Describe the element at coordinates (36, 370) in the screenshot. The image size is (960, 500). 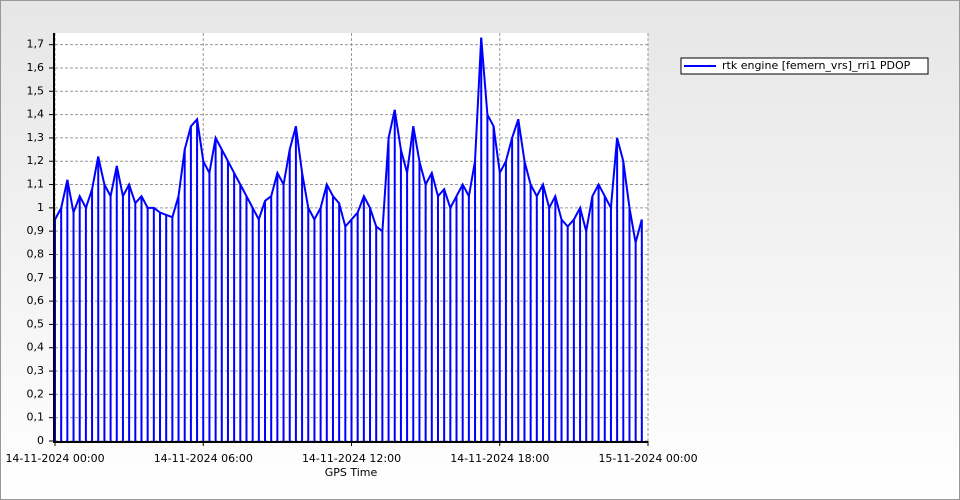
I see `y-tick-label: 0,3` at that location.